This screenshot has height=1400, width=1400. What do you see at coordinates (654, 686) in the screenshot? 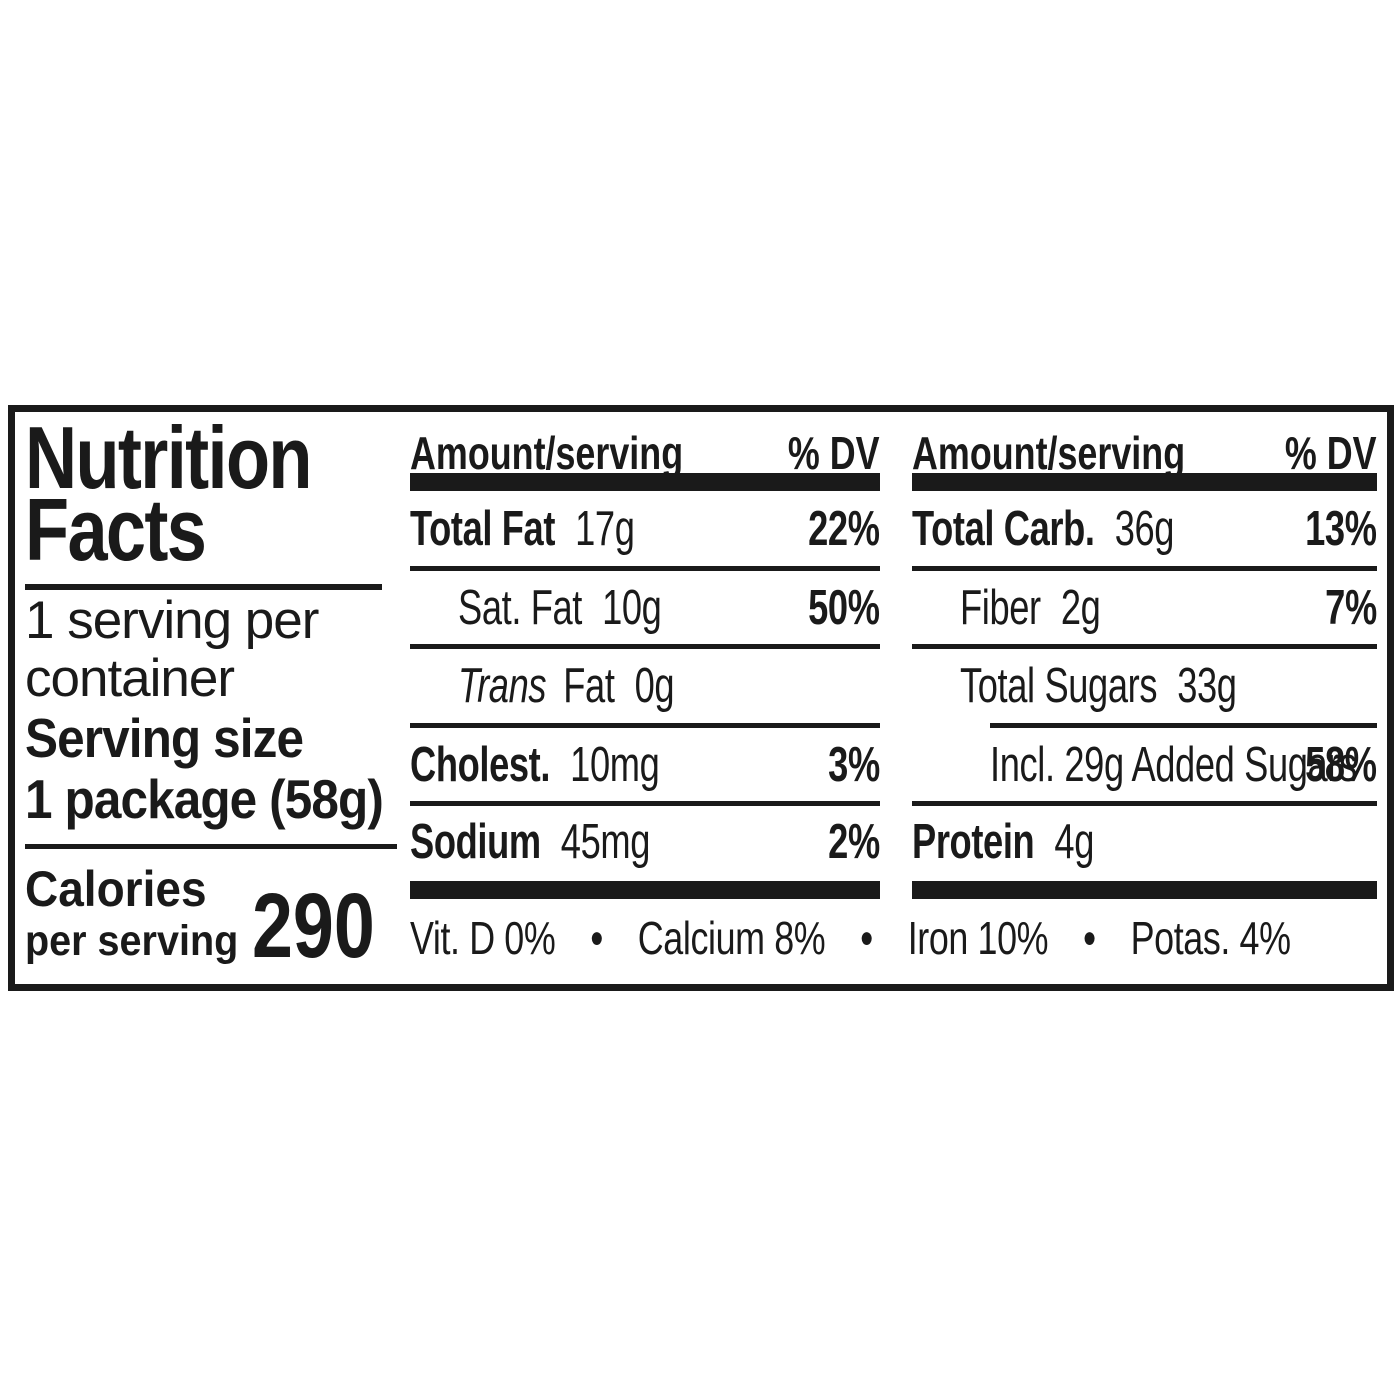
I see `nutrient-amount: 0g` at bounding box center [654, 686].